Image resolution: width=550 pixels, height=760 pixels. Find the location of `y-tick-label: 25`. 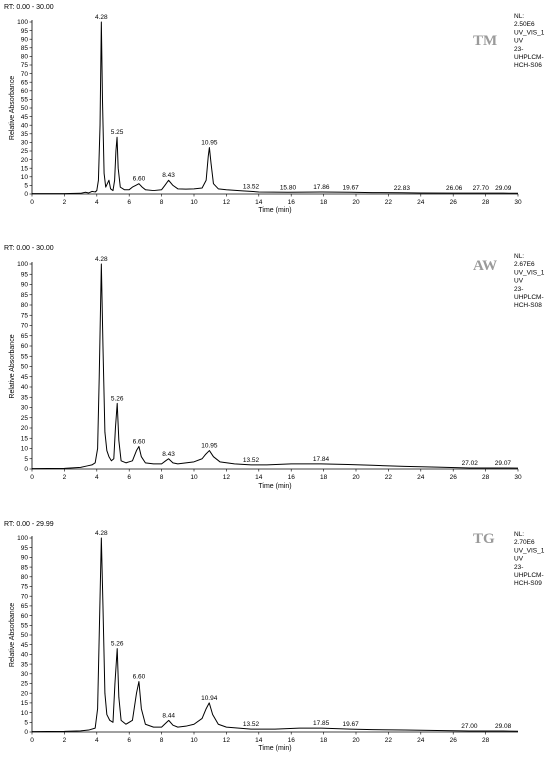

y-tick-label: 25 is located at coordinates (25, 151).